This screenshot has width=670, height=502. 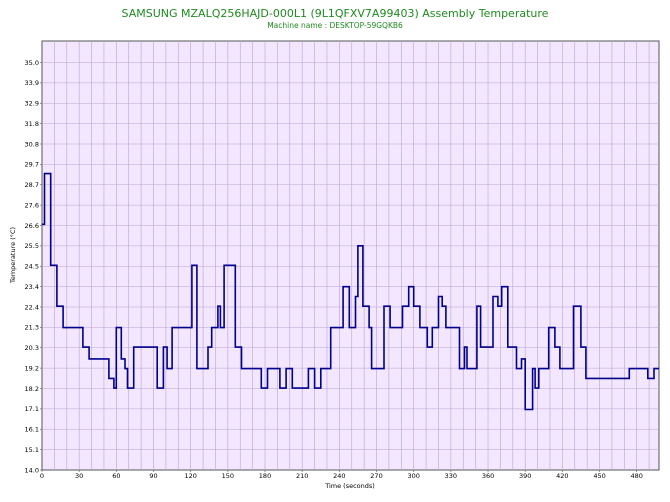 I want to click on x-tick-label: 480, so click(x=636, y=476).